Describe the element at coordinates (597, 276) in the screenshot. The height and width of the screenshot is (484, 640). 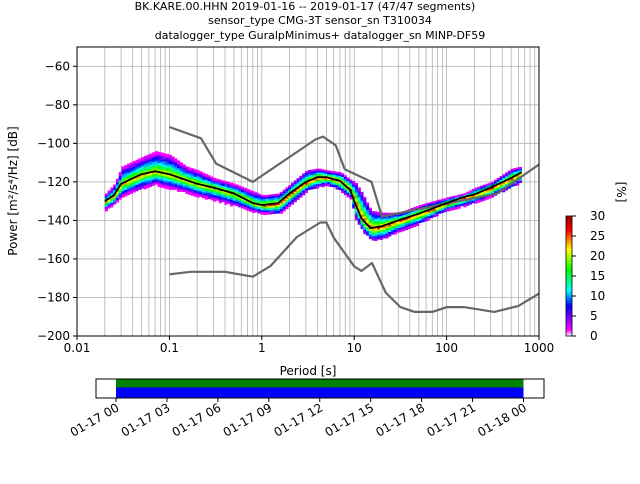
I see `colorbar-tick-label: 15` at that location.